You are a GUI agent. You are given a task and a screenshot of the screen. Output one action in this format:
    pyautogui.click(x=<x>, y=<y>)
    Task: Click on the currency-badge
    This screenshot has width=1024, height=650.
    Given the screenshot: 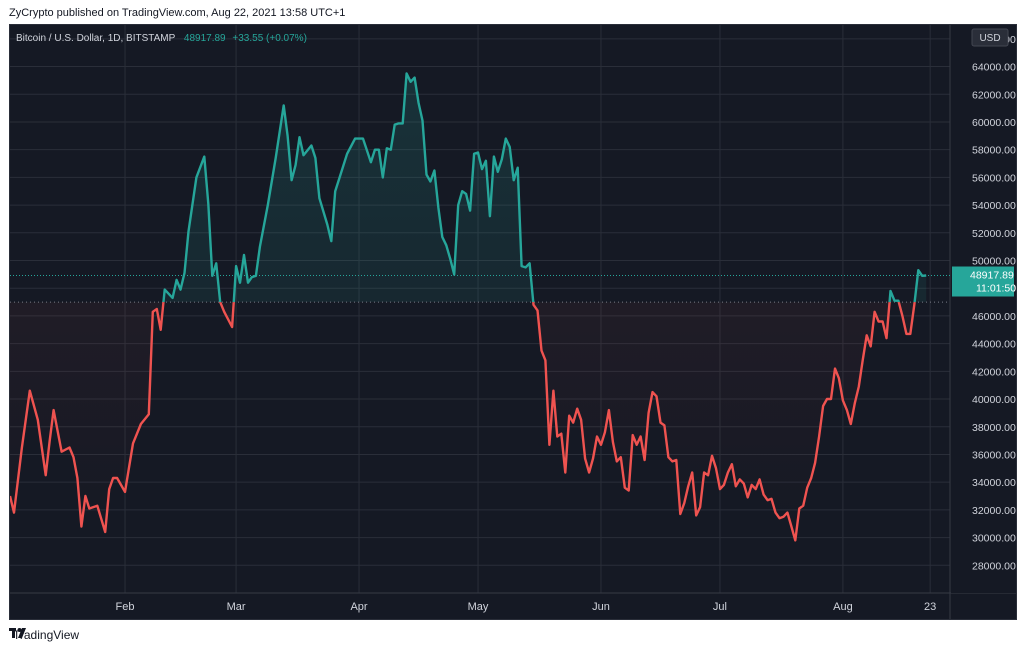 What is the action you would take?
    pyautogui.click(x=990, y=37)
    